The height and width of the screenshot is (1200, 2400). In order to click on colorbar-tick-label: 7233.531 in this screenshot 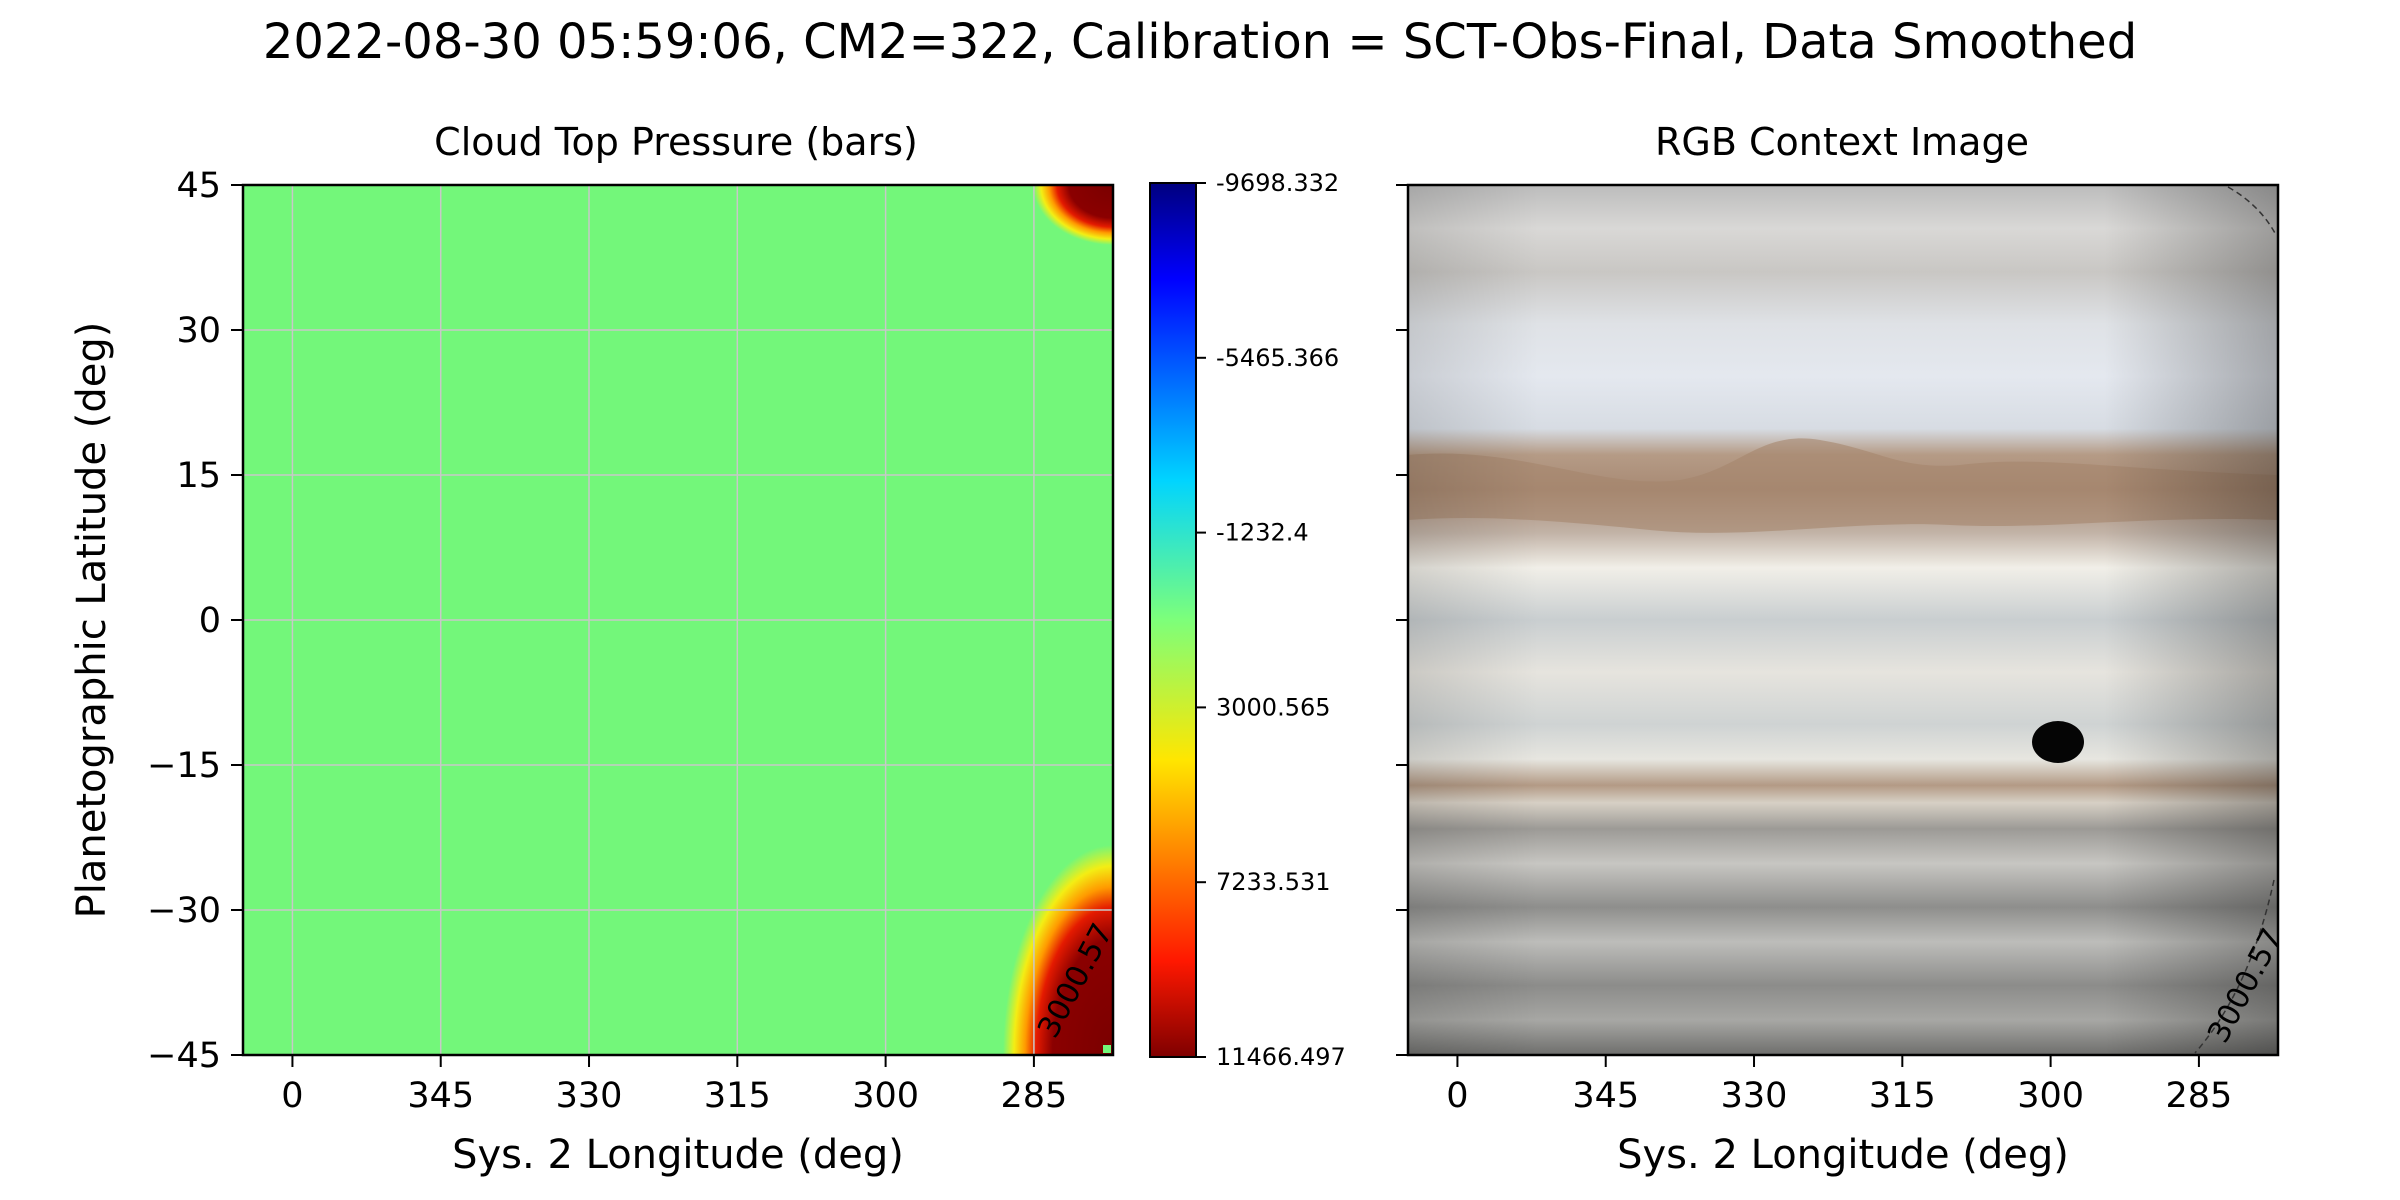, I will do `click(1273, 882)`.